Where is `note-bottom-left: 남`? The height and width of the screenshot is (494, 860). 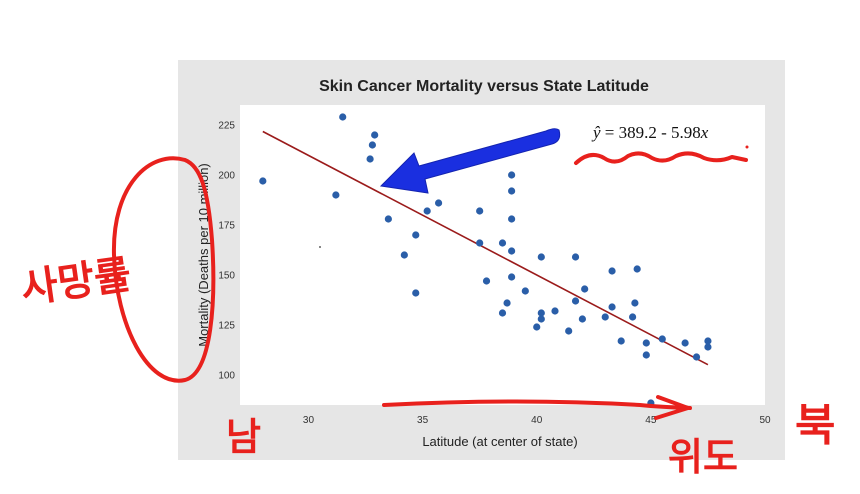 note-bottom-left: 남 is located at coordinates (243, 437).